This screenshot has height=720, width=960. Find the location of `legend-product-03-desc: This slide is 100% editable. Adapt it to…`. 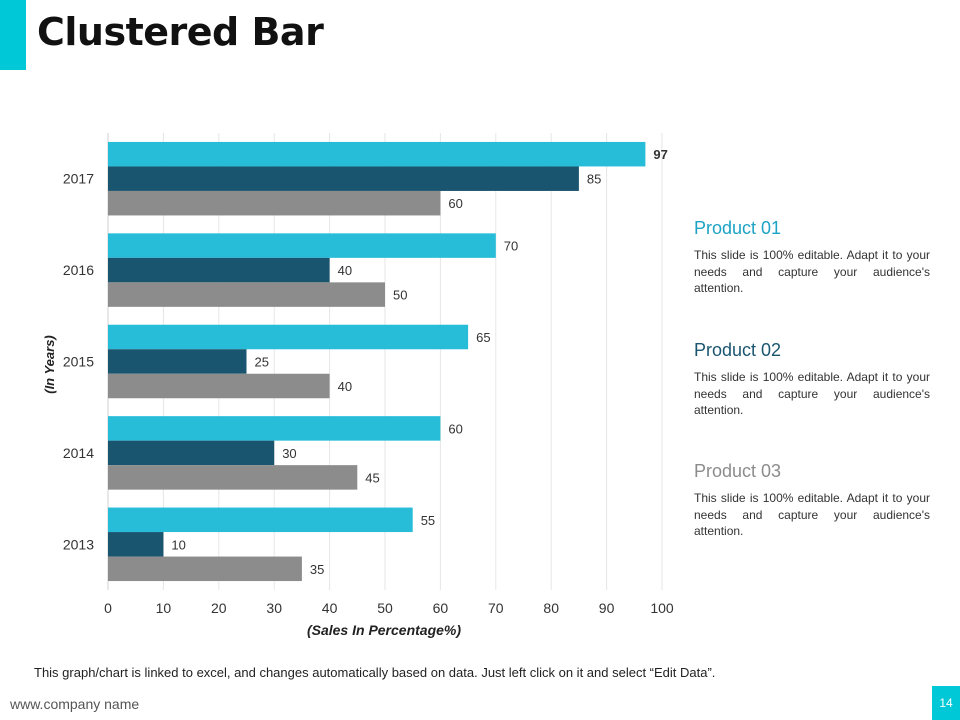

legend-product-03-desc: This slide is 100% editable. Adapt it to… is located at coordinates (812, 514).